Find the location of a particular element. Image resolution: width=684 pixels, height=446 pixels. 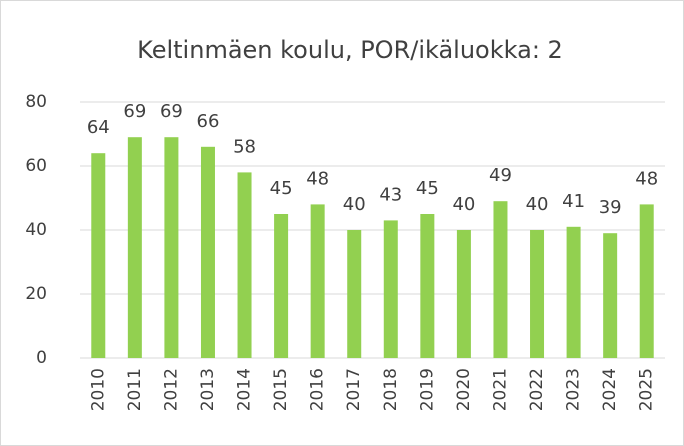

x-tick-label: 2016 is located at coordinates (318, 389).